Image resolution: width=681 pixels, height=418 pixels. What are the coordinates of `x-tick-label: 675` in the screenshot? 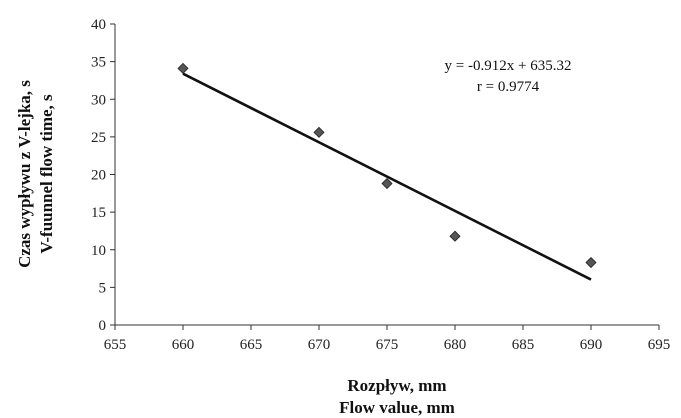 It's located at (387, 345).